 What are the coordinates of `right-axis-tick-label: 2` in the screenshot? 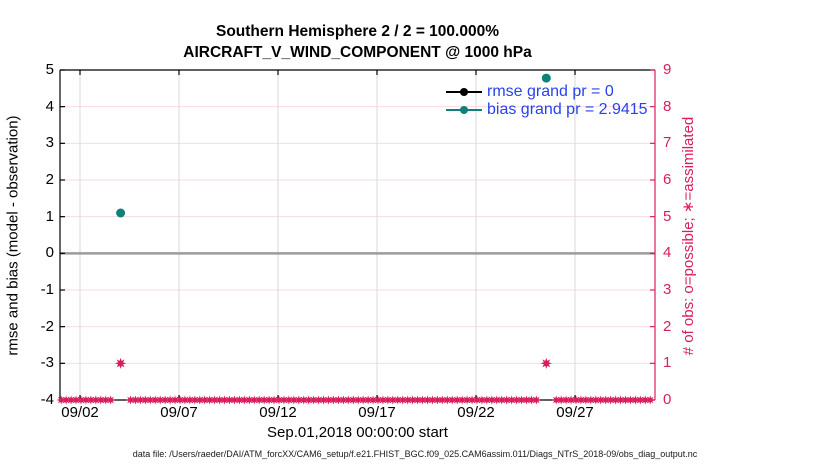 It's located at (667, 326).